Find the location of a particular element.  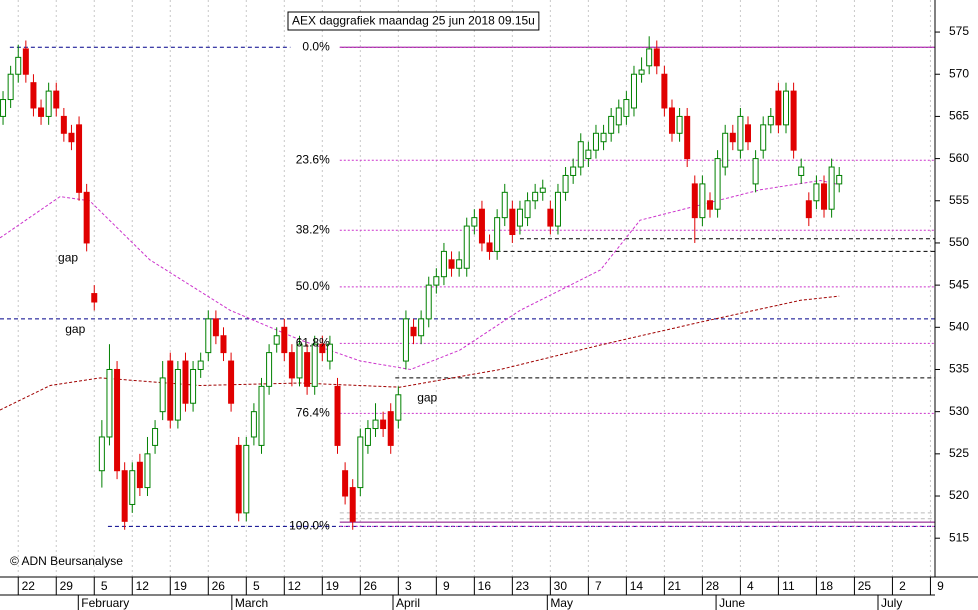

x-tick-label: 9 is located at coordinates (940, 586).